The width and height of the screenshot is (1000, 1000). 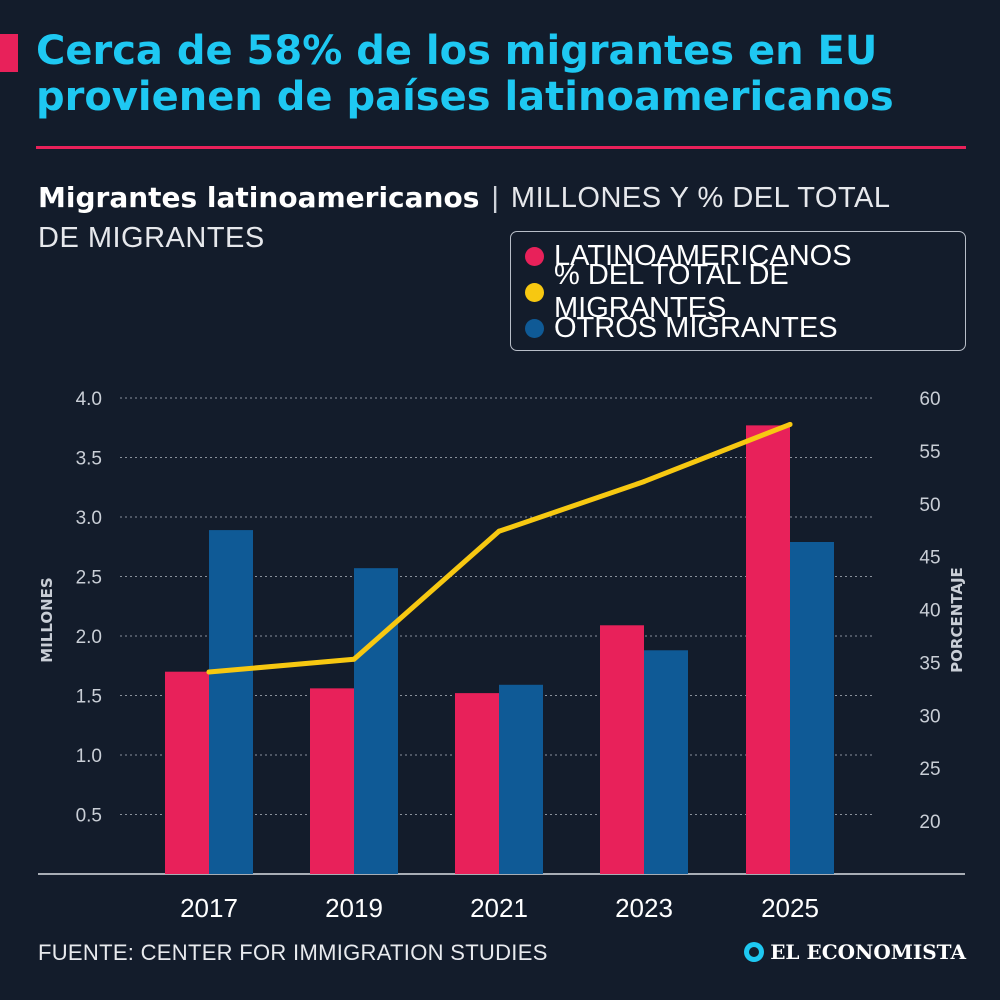 I want to click on legend-item-porcentaje: % DEL TOTAL DE MIGRANTES, so click(x=745, y=291).